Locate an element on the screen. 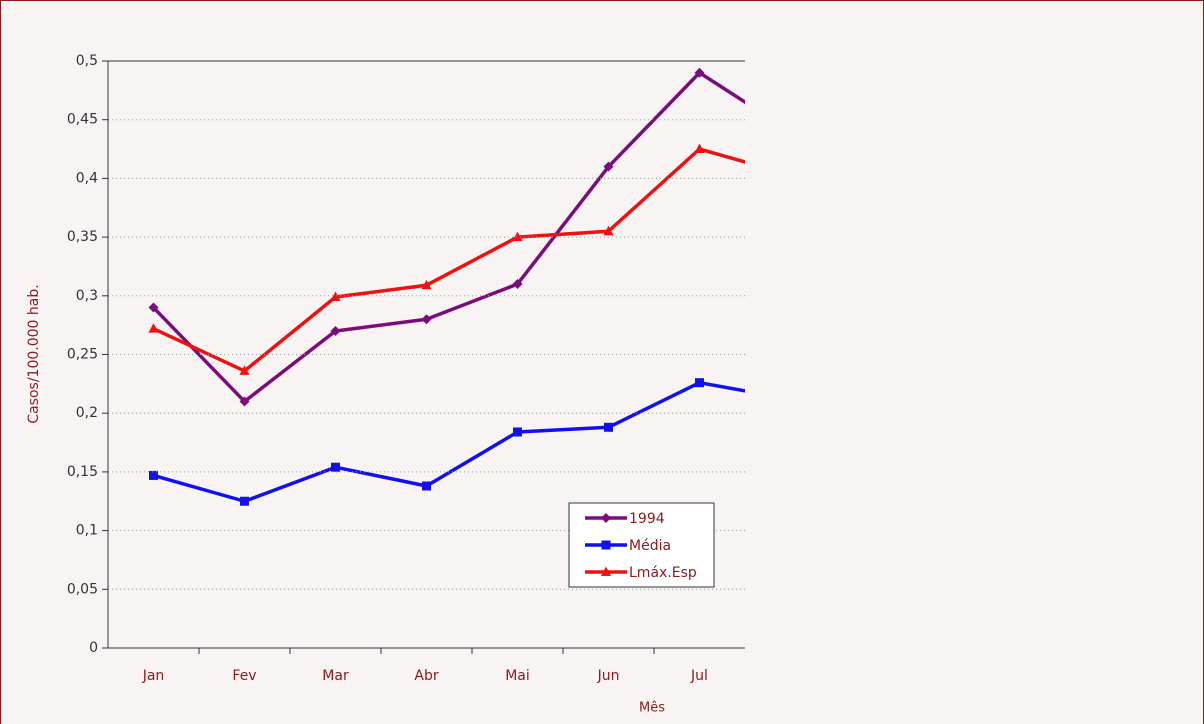 The image size is (1204, 724). x-tick-label: Abr is located at coordinates (426, 676).